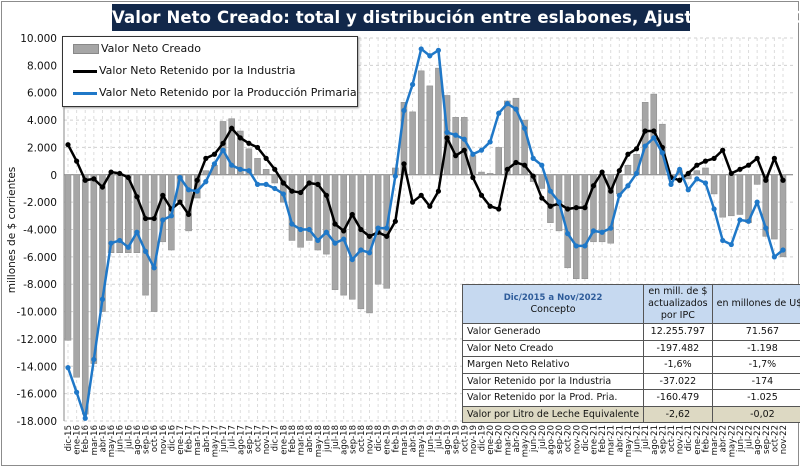 The image size is (800, 467). Describe the element at coordinates (414, 438) in the screenshot. I see `x-tick-label: abr-19` at that location.